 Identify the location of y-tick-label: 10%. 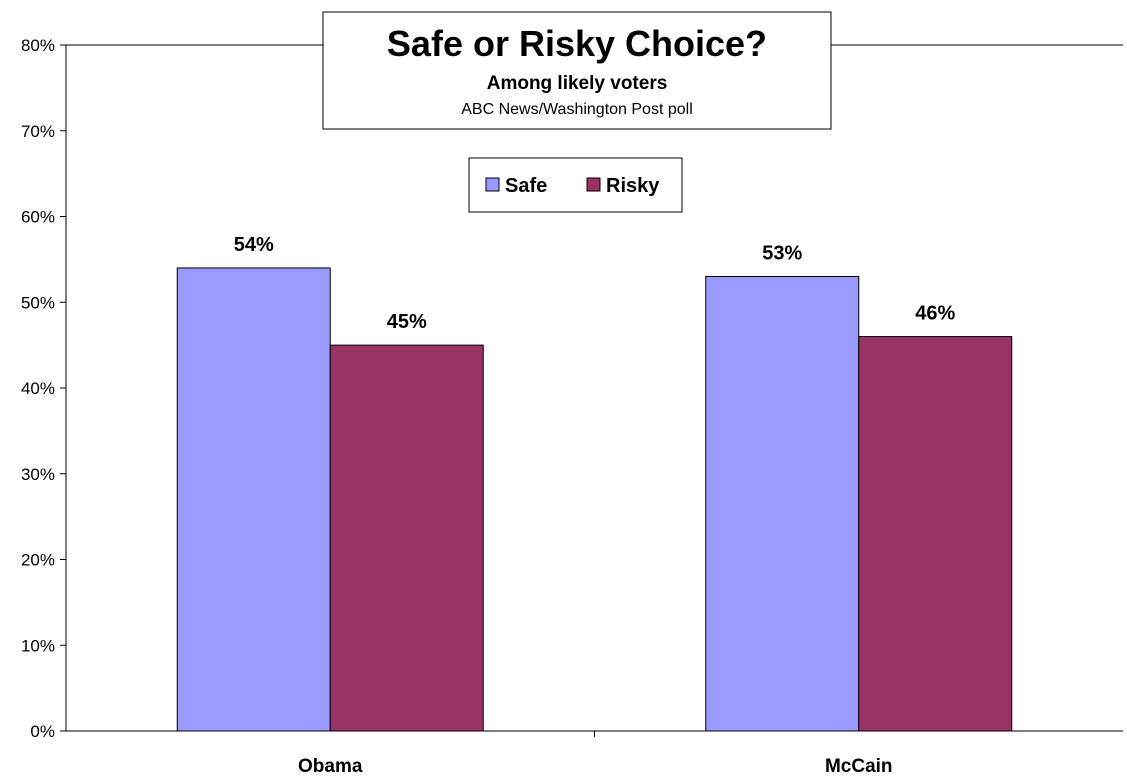
(38, 645).